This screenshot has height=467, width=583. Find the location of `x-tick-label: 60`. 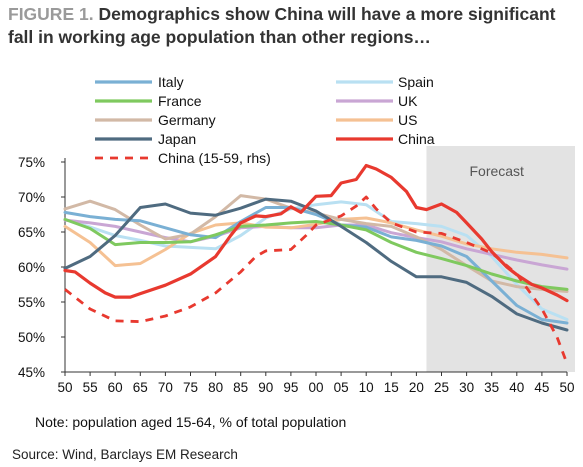

x-tick-label: 60 is located at coordinates (115, 387).